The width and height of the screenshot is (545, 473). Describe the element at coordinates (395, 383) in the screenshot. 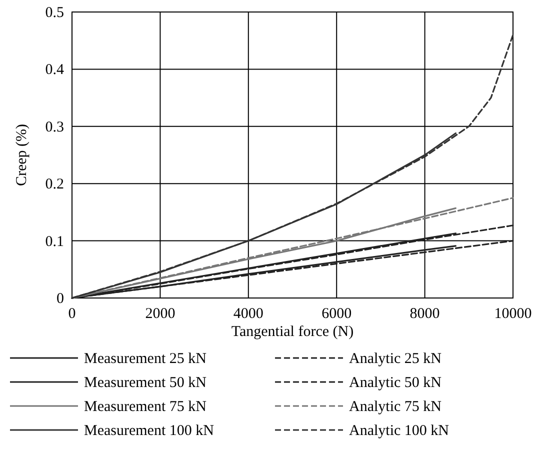

I see `legend-label: Analytic 50 kN` at that location.